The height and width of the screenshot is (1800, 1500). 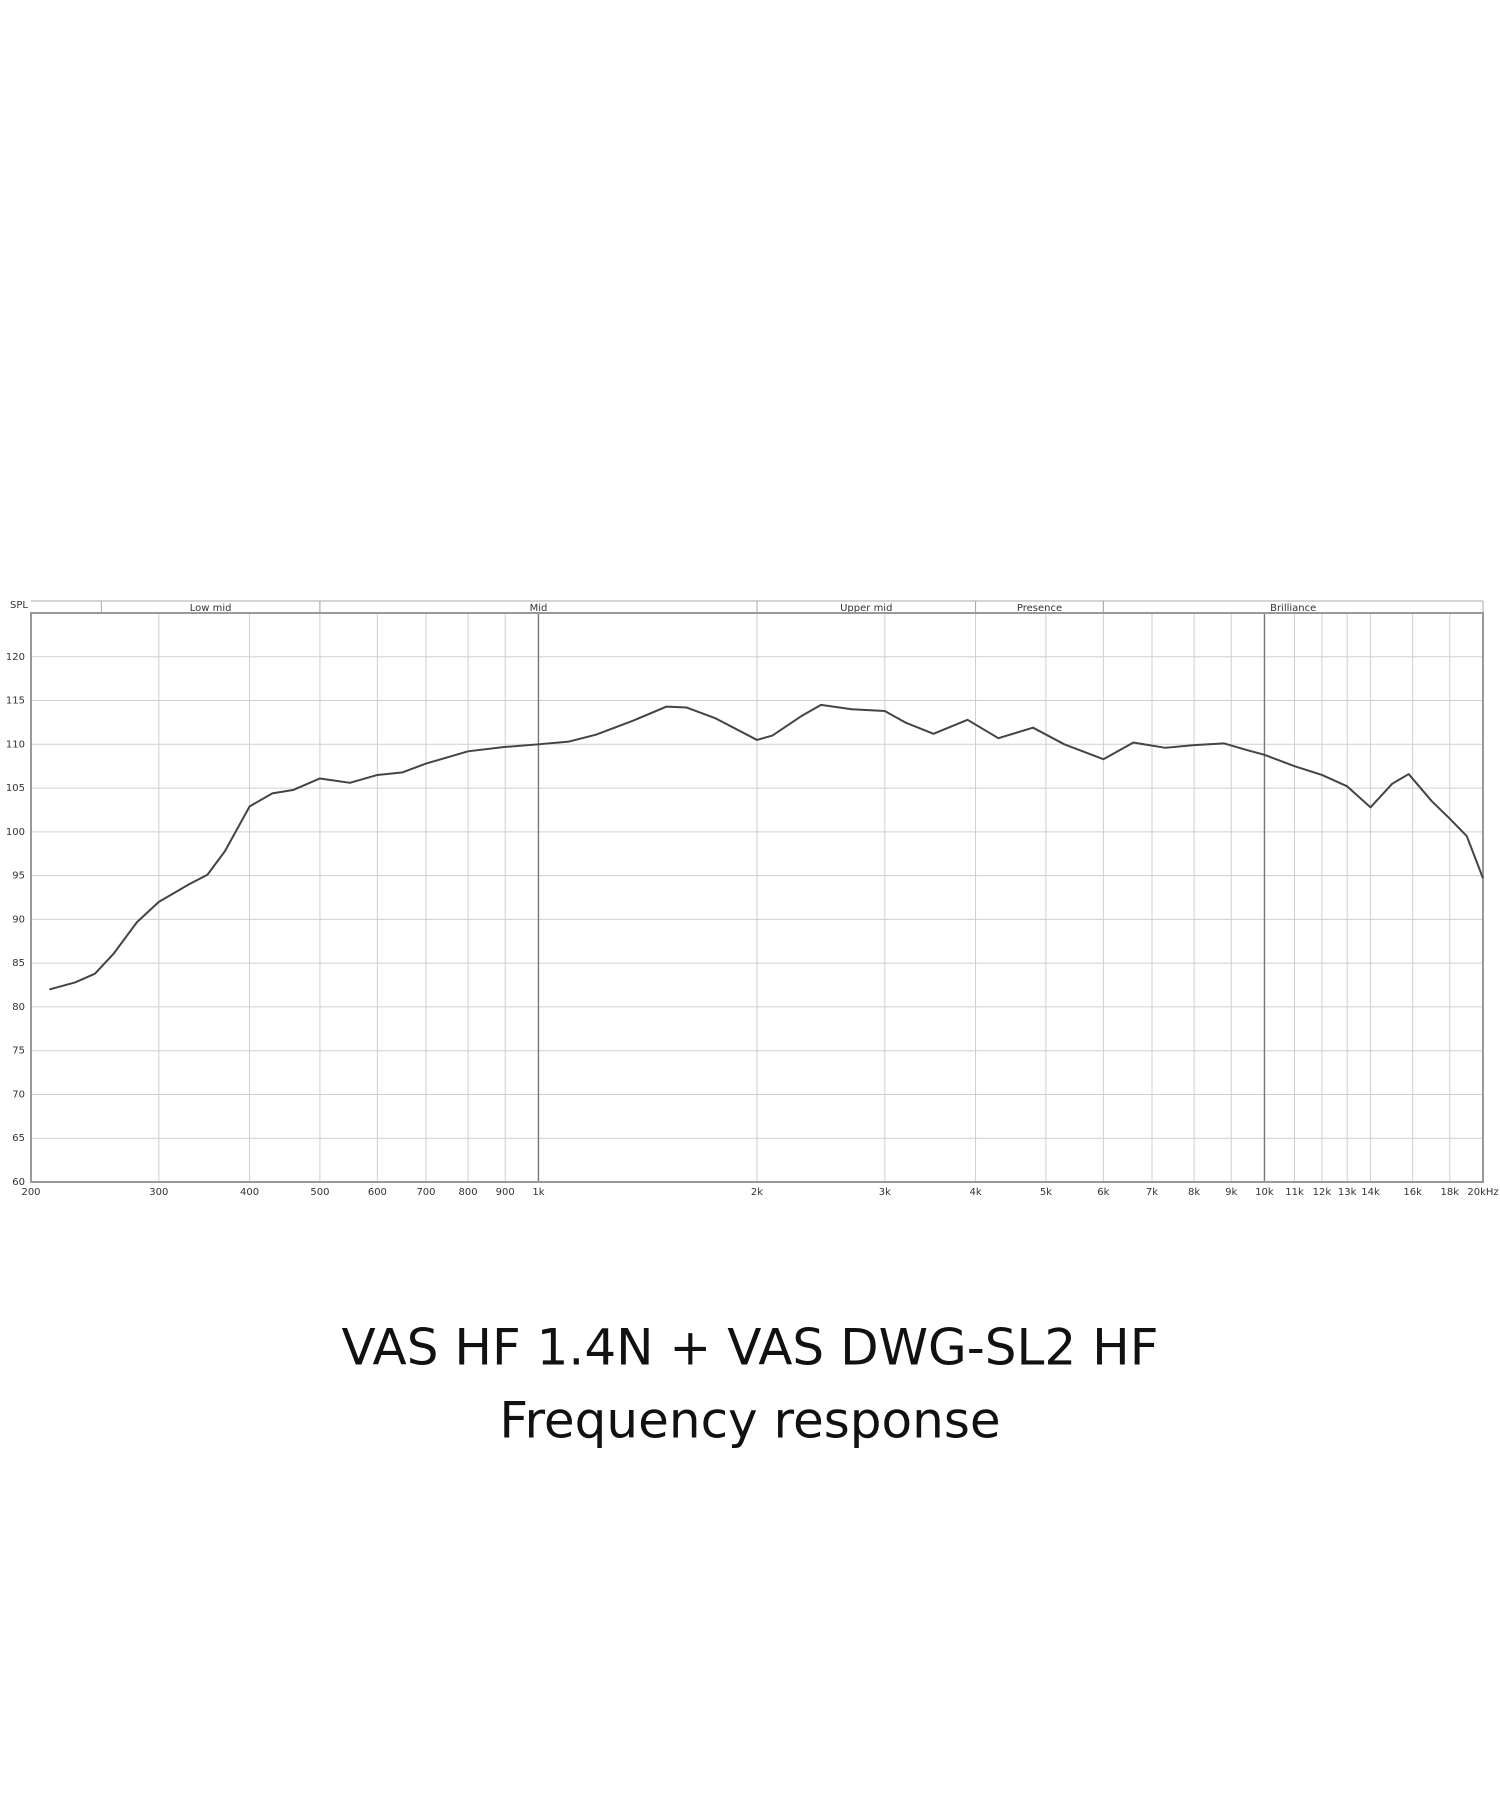 What do you see at coordinates (1103, 1192) in the screenshot?
I see `x-tick-label: 6k` at bounding box center [1103, 1192].